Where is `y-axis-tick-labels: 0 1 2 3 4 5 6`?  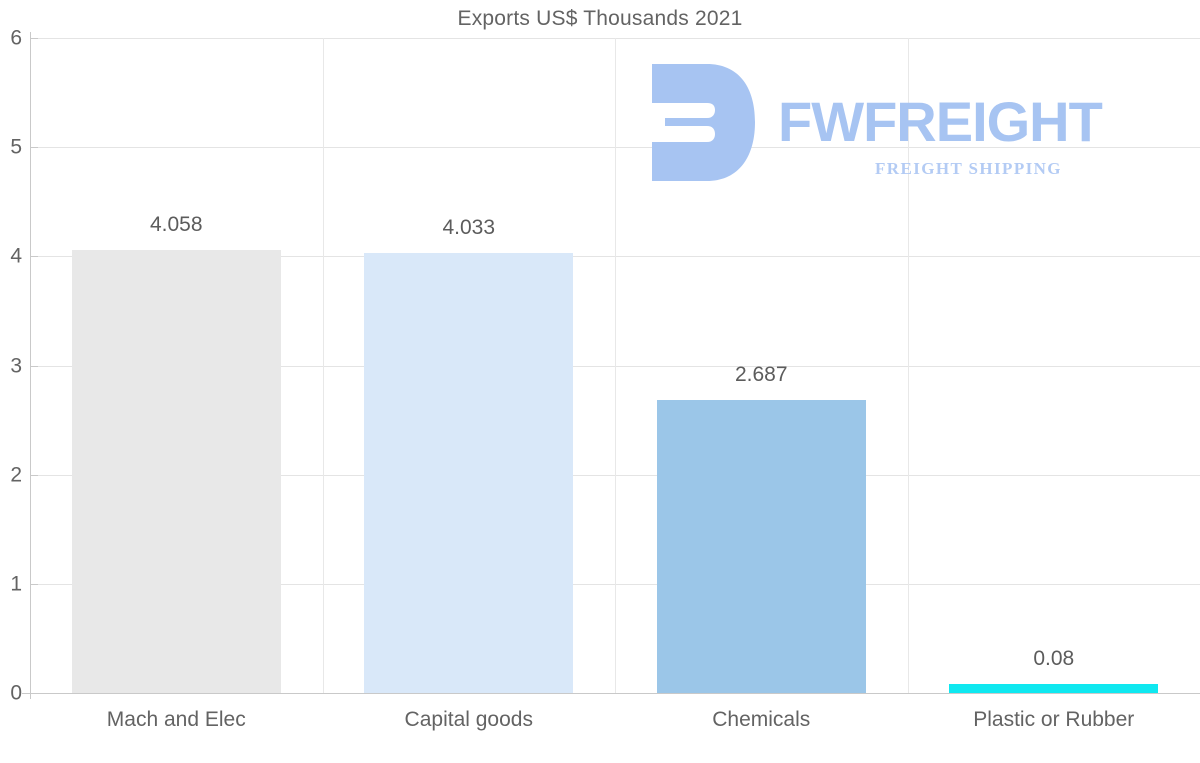 y-axis-tick-labels: 0 1 2 3 4 5 6 is located at coordinates (11, 381).